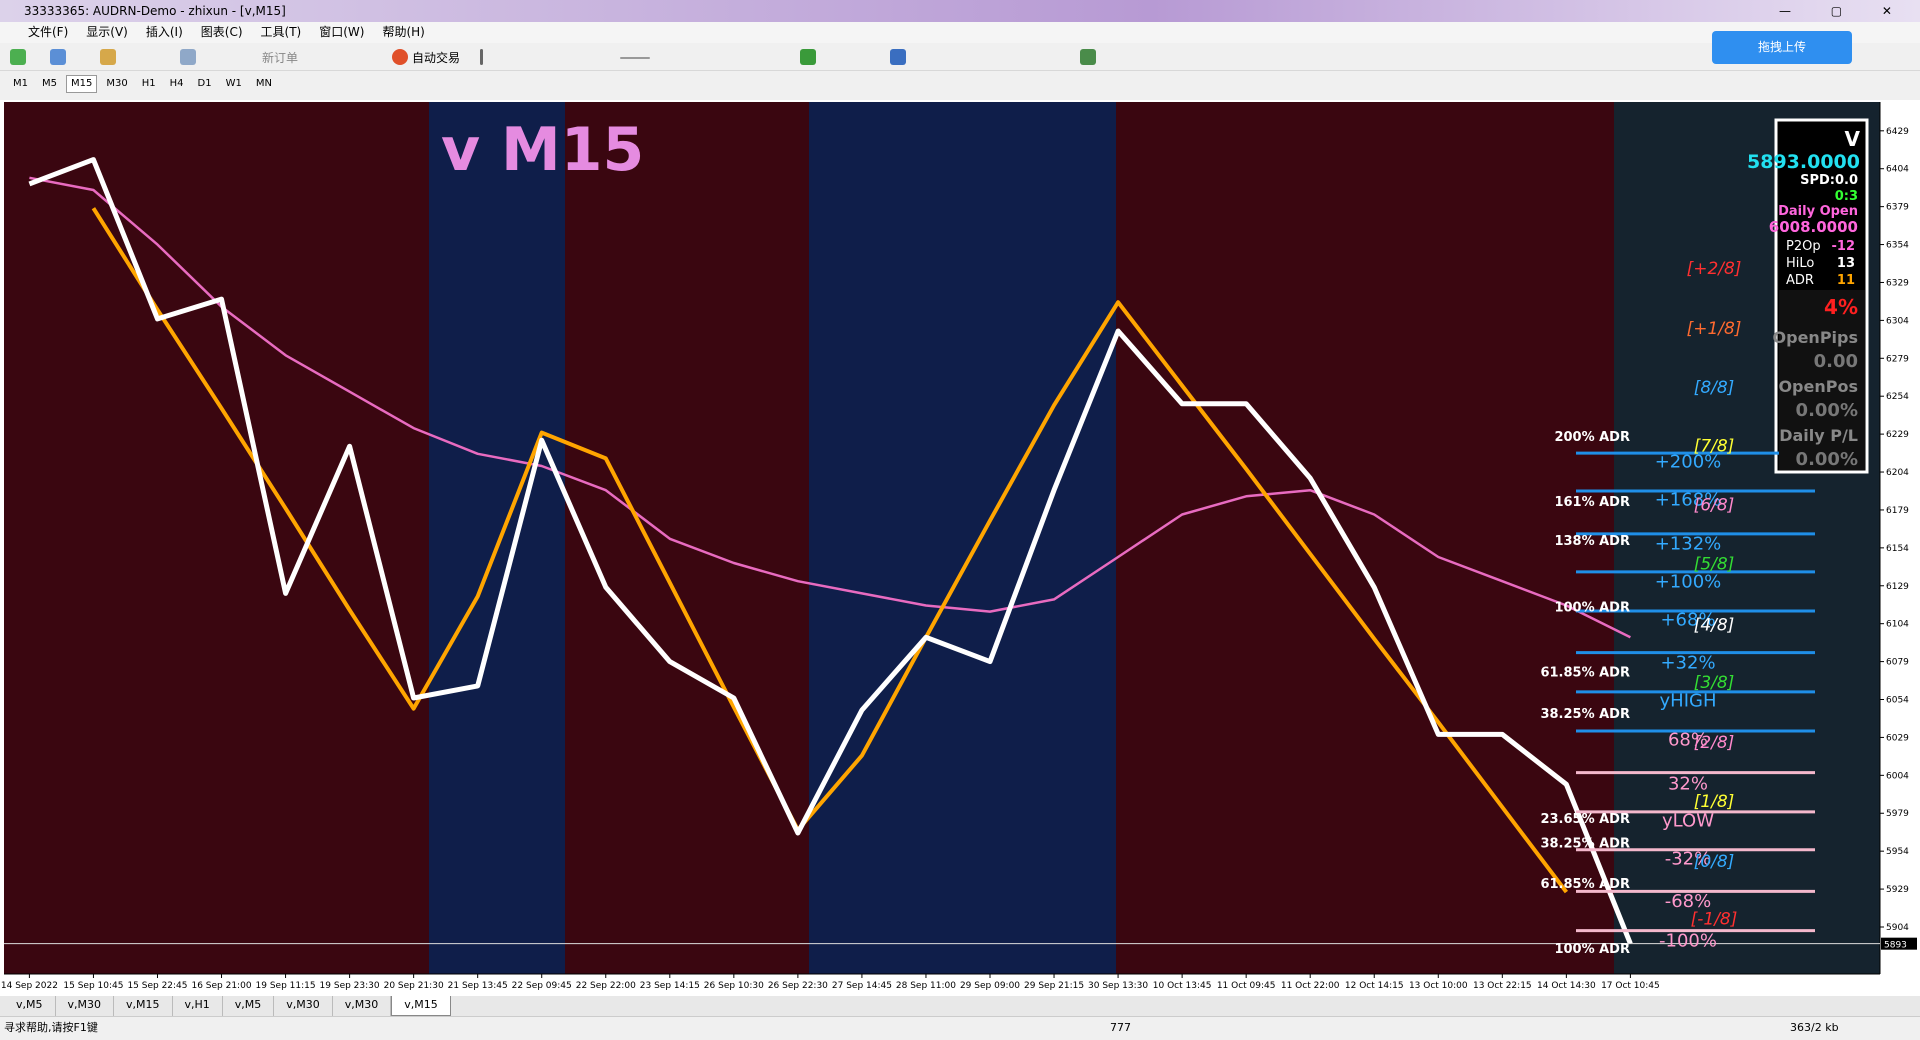 This screenshot has width=1920, height=1040. What do you see at coordinates (58, 57) in the screenshot?
I see `profiles-icon` at bounding box center [58, 57].